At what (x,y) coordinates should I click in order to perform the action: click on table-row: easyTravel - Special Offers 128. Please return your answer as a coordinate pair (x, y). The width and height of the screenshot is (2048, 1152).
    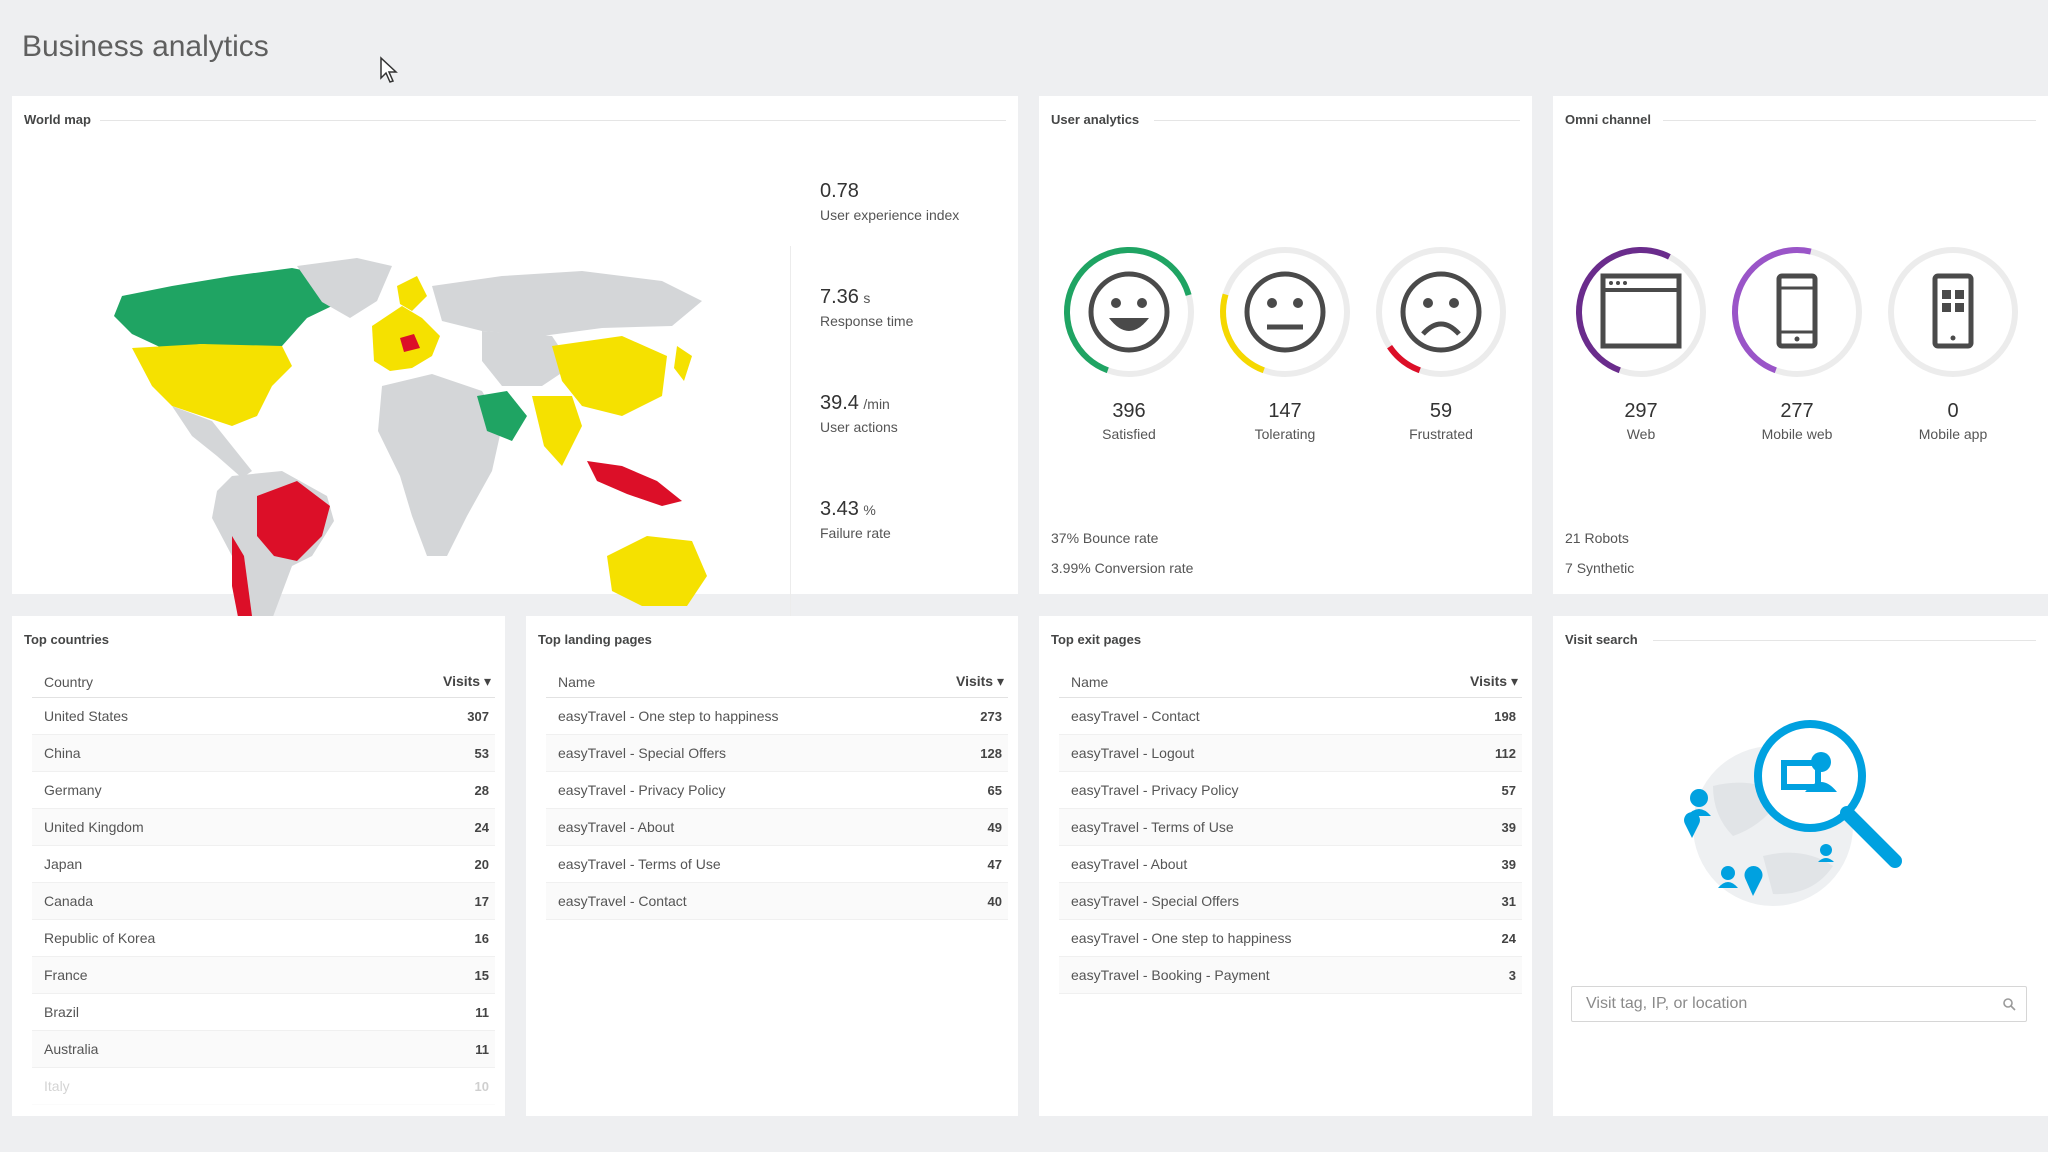
    Looking at the image, I should click on (777, 753).